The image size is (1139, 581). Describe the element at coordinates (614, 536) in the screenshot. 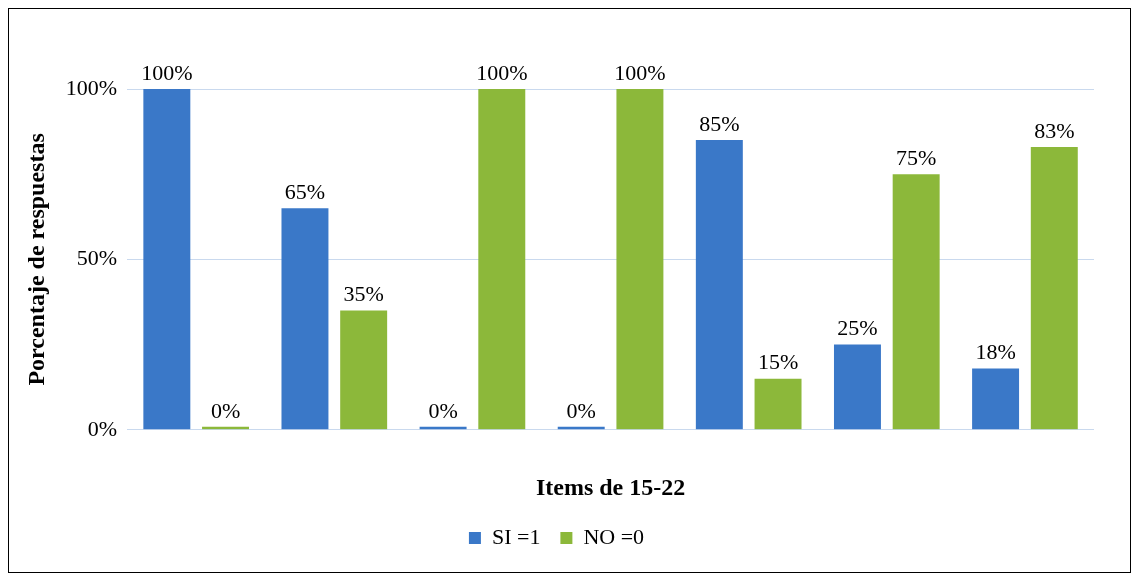

I see `legend-label: NO =0` at that location.